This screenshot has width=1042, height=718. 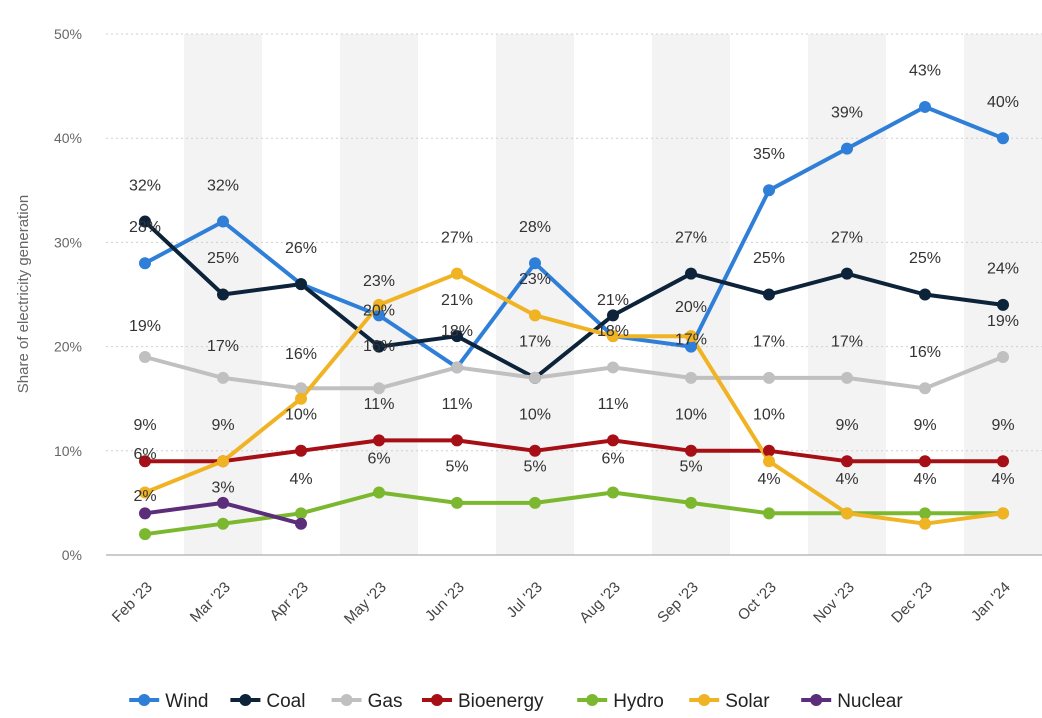 What do you see at coordinates (144, 700) in the screenshot?
I see `legend-marker-wind` at bounding box center [144, 700].